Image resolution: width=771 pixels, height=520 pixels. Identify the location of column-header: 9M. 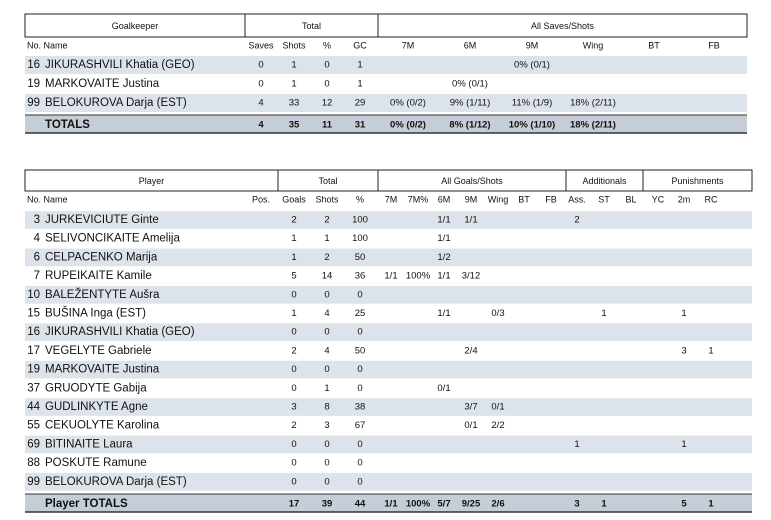
(471, 199).